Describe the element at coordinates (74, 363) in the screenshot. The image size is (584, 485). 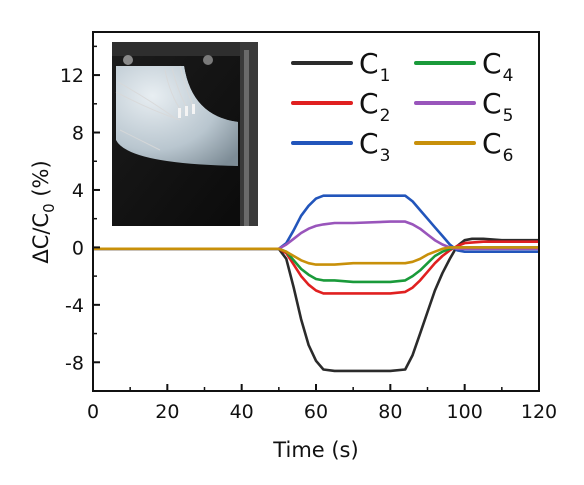
I see `y-tick-label: -8` at that location.